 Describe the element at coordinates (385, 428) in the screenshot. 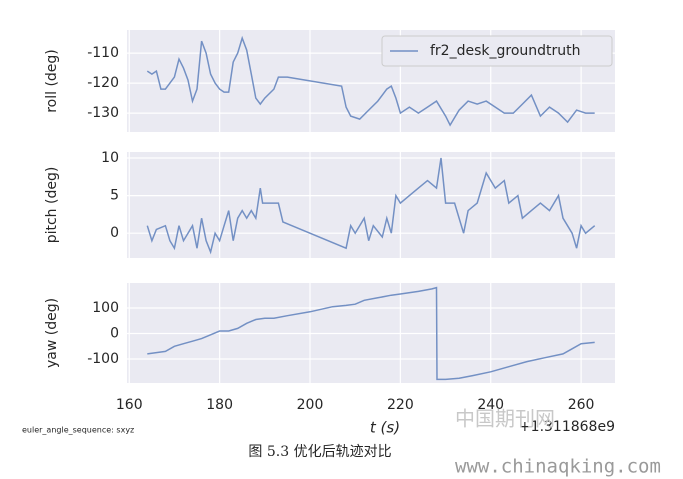

I see `x-axis-label: t (s)` at that location.